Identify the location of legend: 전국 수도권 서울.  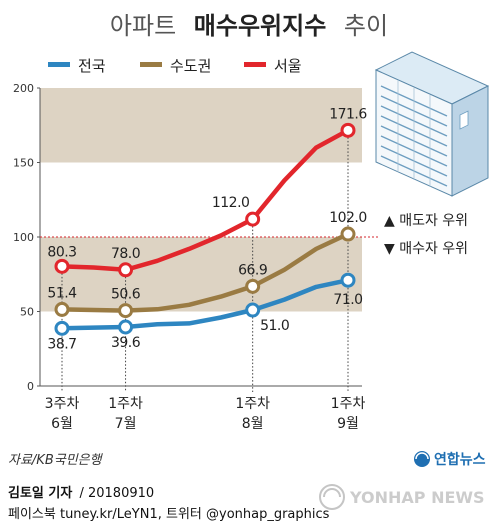
(175, 66).